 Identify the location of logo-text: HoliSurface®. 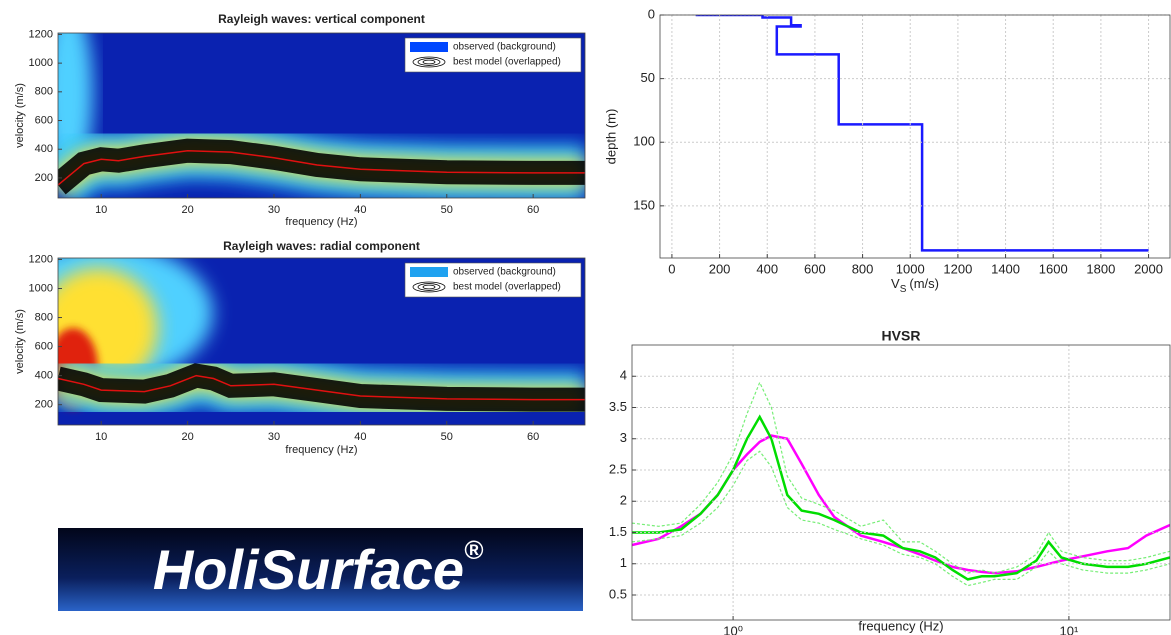
(318, 568).